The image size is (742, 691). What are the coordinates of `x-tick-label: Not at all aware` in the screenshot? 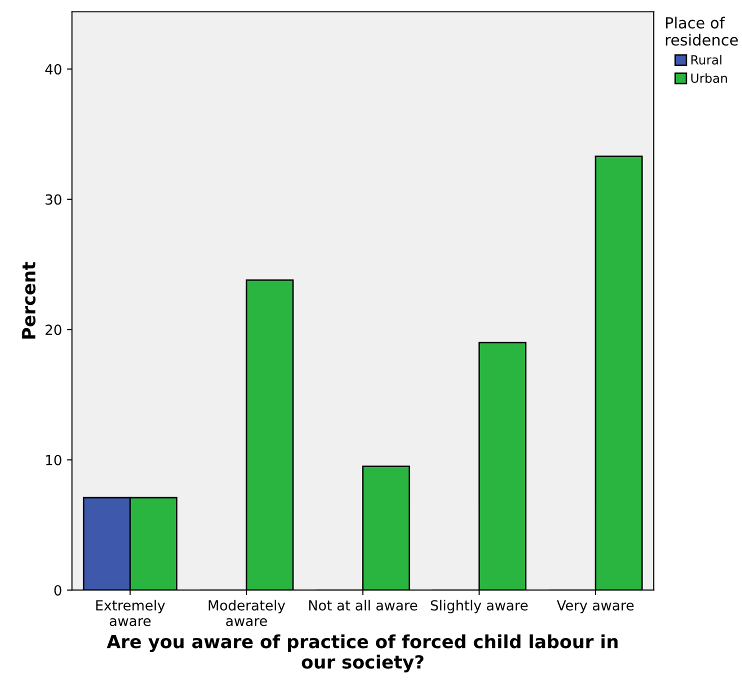 It's located at (363, 605).